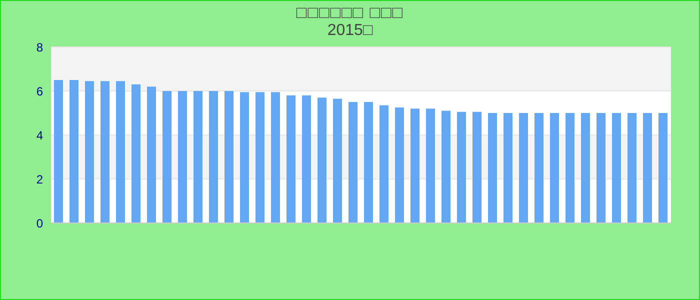 The image size is (700, 300). What do you see at coordinates (40, 47) in the screenshot?
I see `y-tick-label: 8` at bounding box center [40, 47].